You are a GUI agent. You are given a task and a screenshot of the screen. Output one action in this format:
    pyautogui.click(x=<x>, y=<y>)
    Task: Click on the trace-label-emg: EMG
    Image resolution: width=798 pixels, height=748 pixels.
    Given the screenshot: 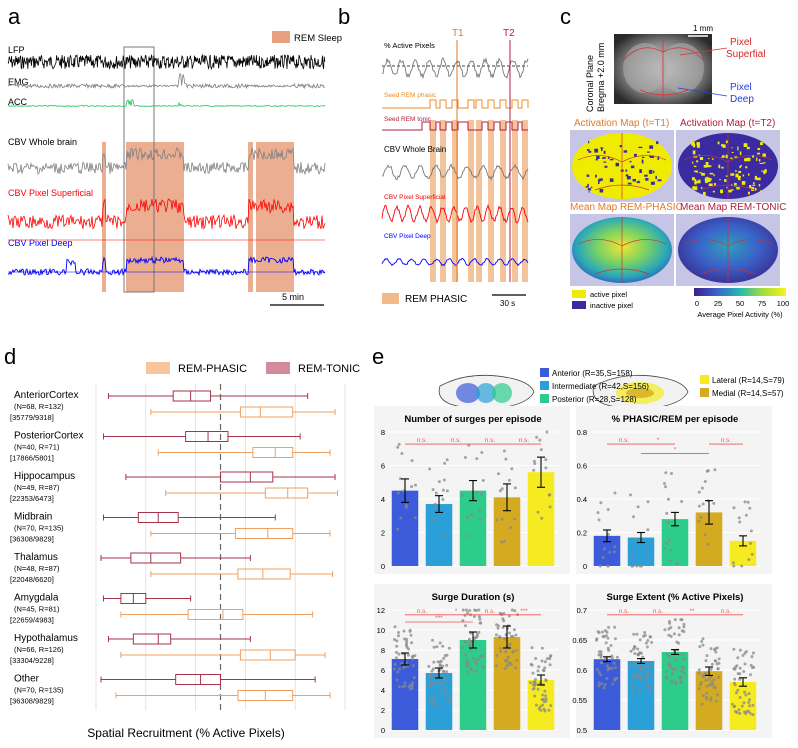 What is the action you would take?
    pyautogui.click(x=18, y=82)
    